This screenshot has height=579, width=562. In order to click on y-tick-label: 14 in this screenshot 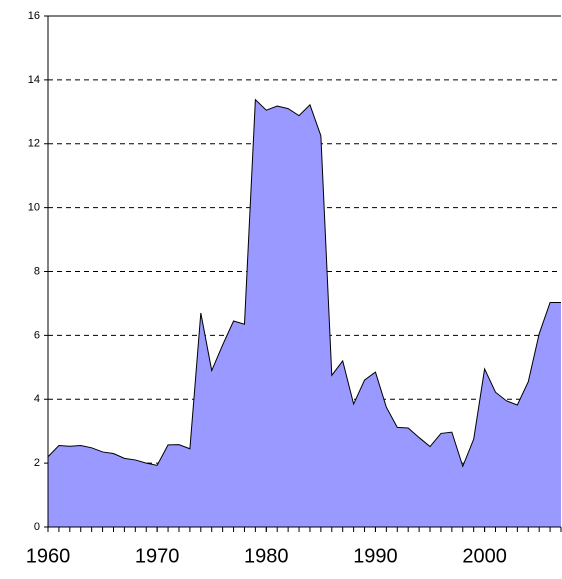, I will do `click(34, 80)`.